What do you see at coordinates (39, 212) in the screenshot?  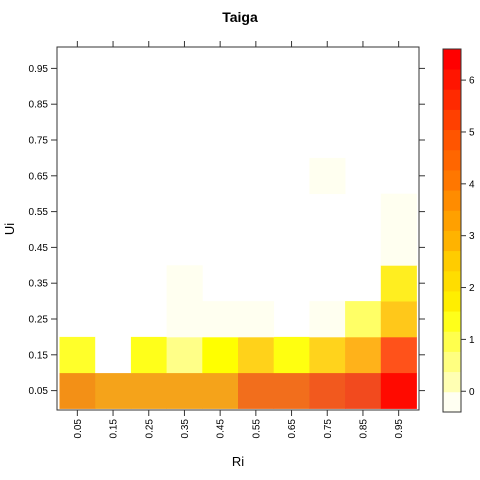 I see `y-tick-label: 0.55` at bounding box center [39, 212].